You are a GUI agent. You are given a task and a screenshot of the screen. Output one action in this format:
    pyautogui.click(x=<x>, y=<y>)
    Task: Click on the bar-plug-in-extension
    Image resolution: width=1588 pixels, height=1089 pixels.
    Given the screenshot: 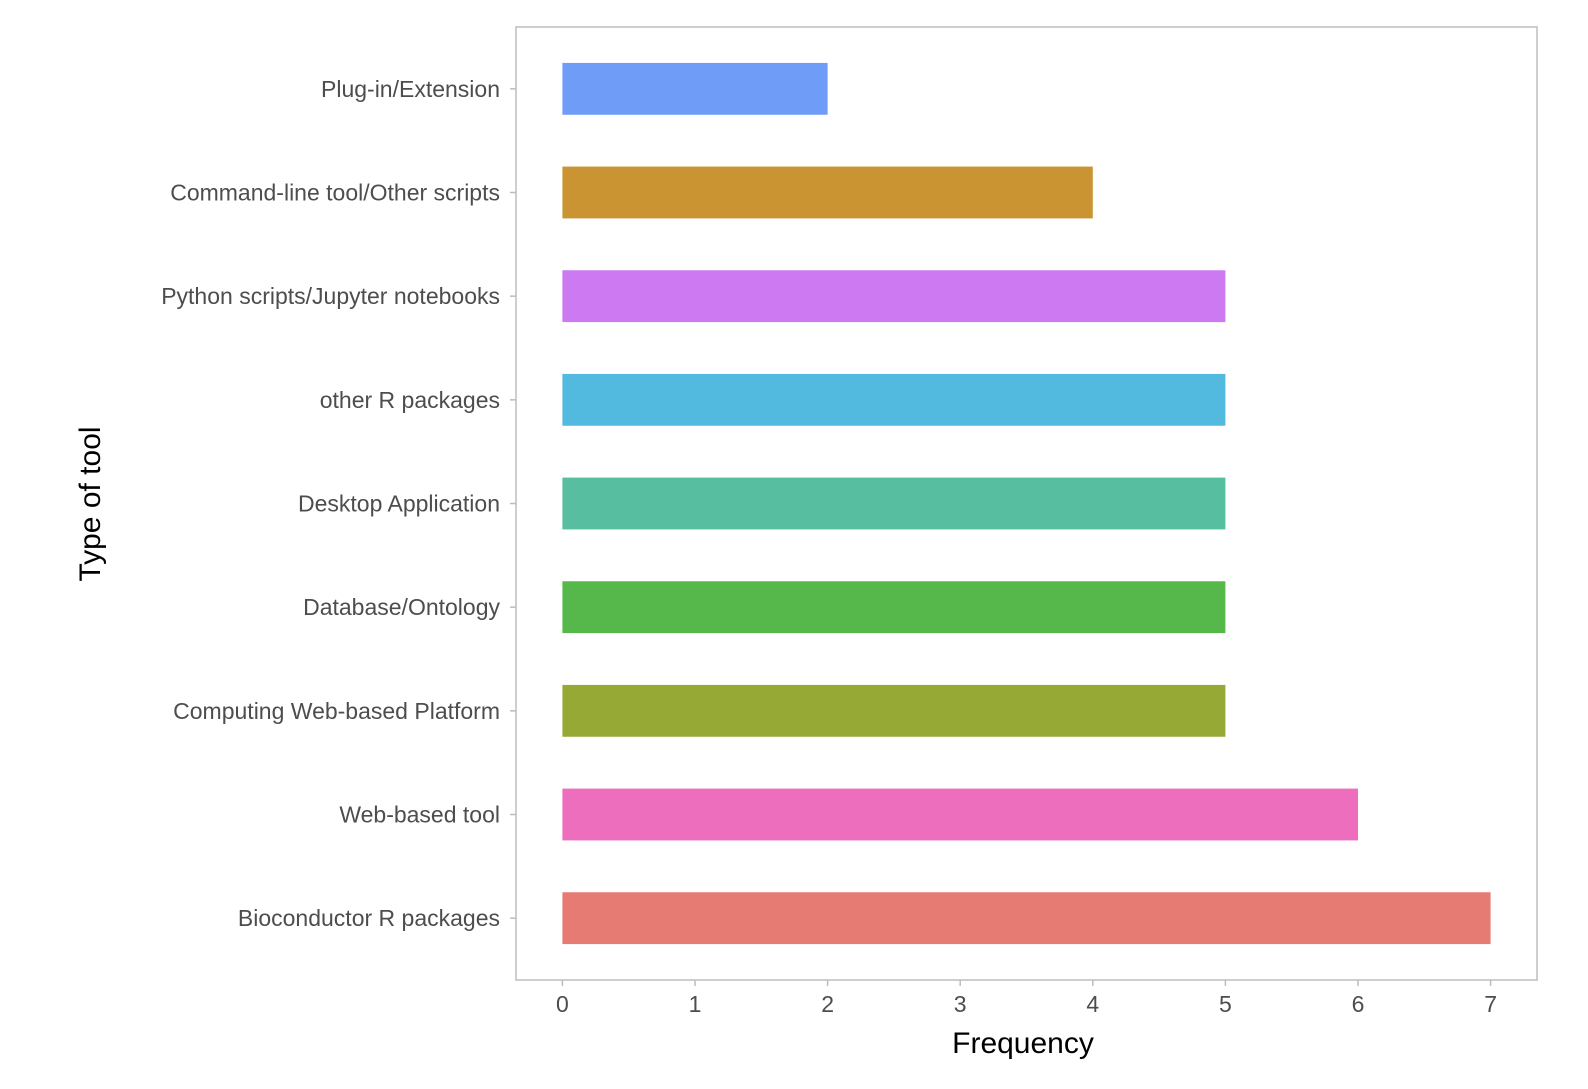 What is the action you would take?
    pyautogui.click(x=695, y=88)
    